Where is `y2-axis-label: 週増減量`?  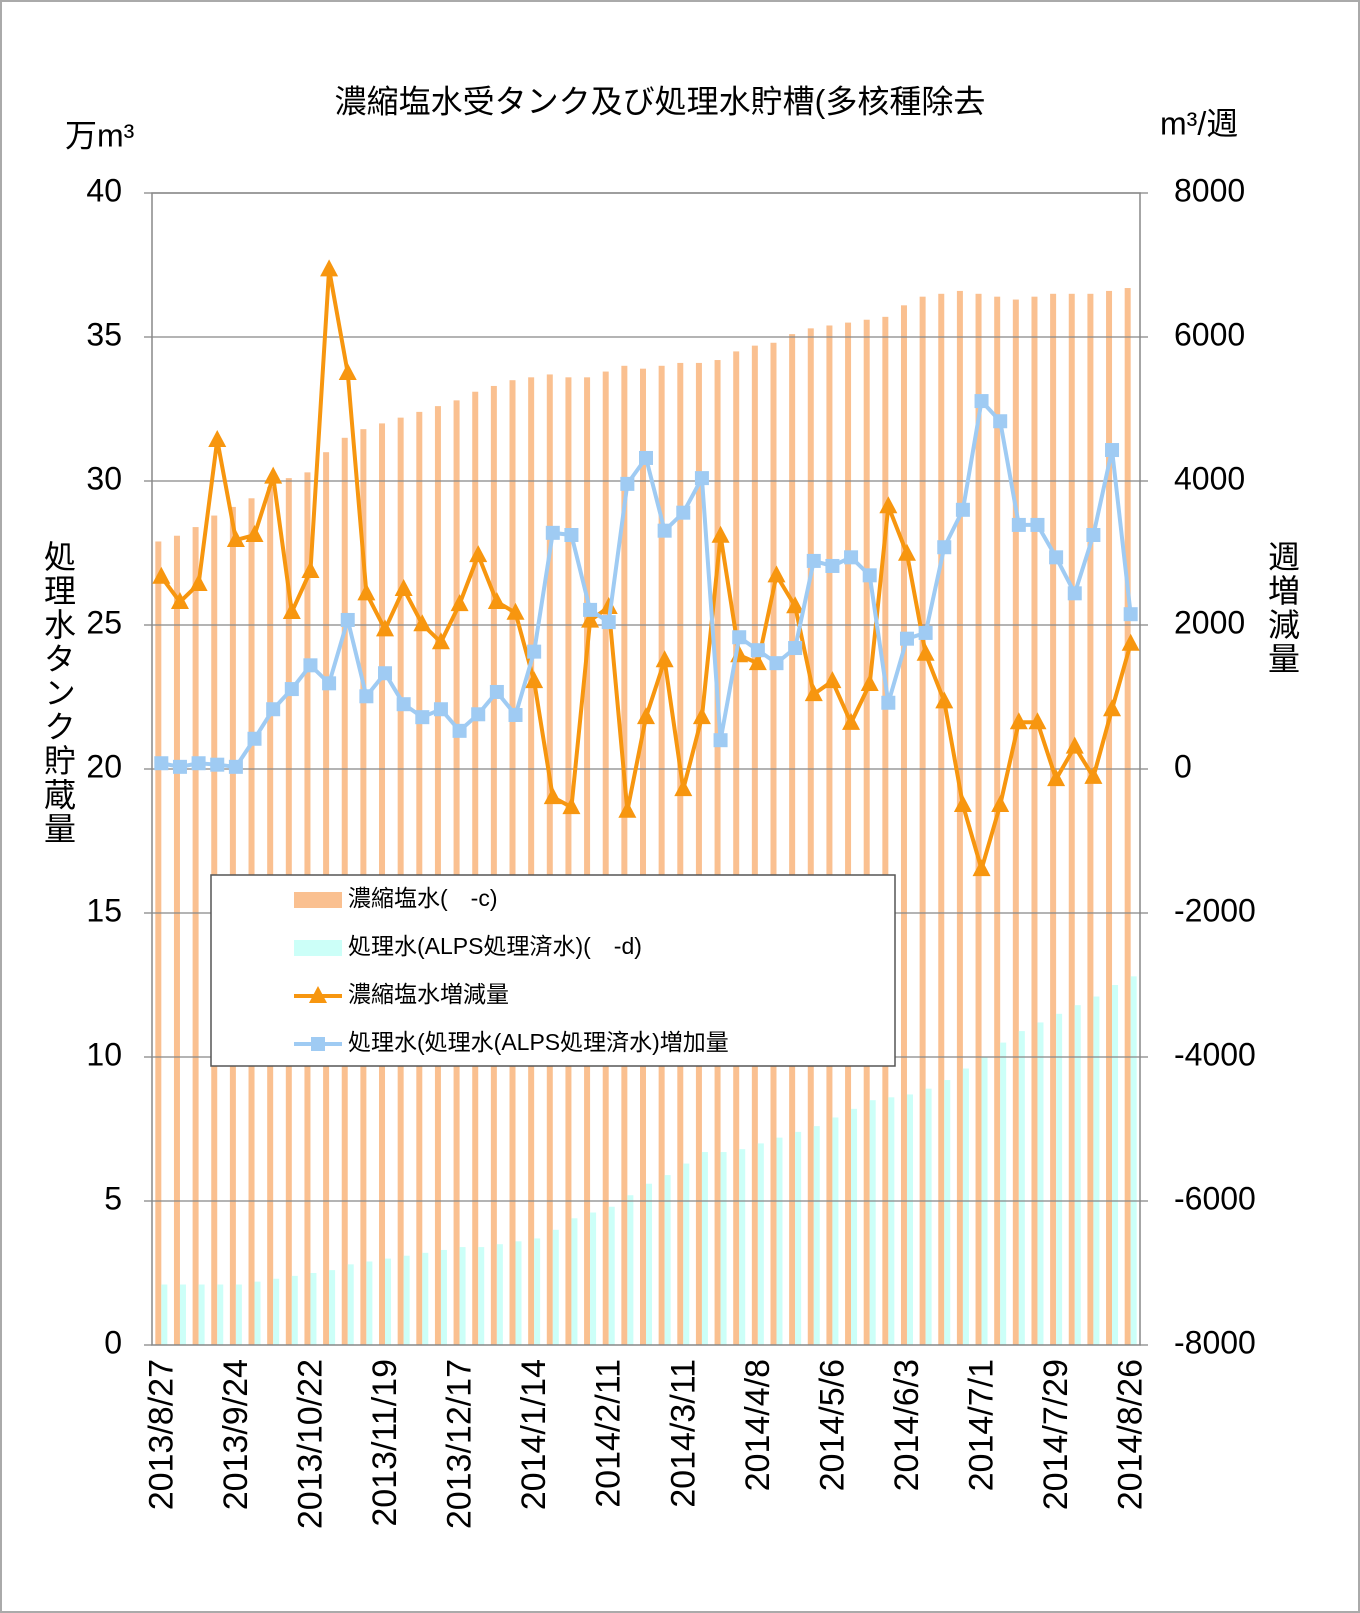 y2-axis-label: 週増減量 is located at coordinates (1282, 608).